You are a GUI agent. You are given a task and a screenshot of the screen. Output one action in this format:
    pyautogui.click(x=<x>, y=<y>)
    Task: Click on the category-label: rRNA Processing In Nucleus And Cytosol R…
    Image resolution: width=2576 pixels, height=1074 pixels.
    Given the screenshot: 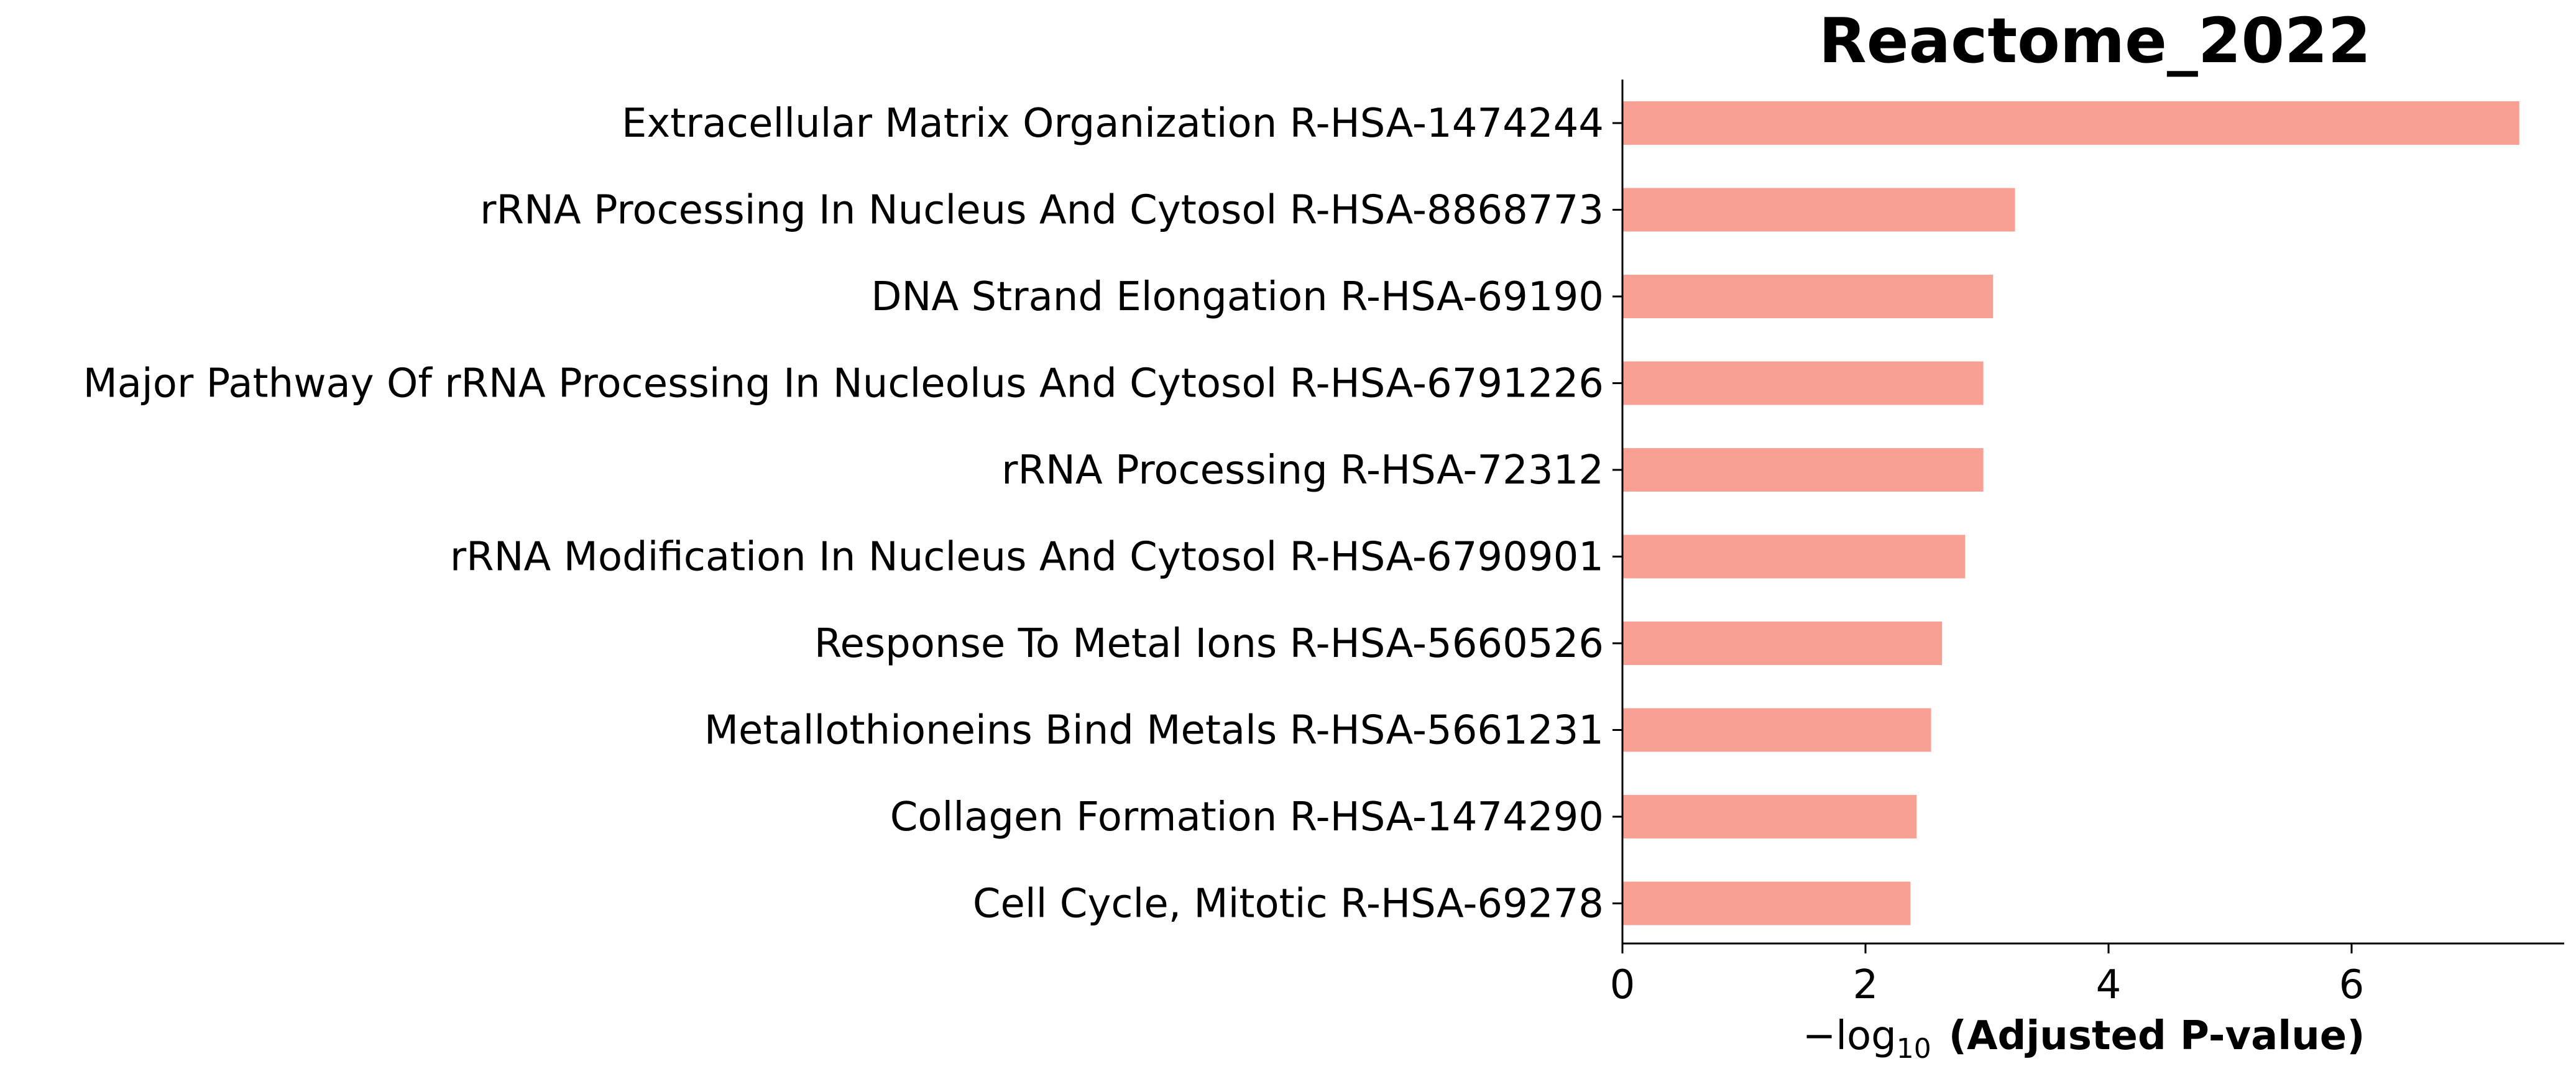 What is the action you would take?
    pyautogui.click(x=1042, y=211)
    